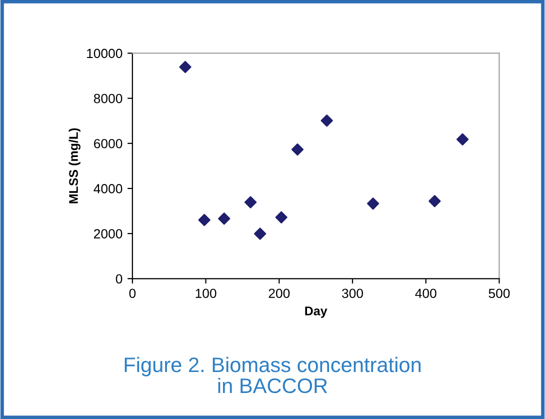 Image resolution: width=545 pixels, height=419 pixels. Describe the element at coordinates (272, 375) in the screenshot. I see `caption: Figure 2. Biomass concentration in BACCOR` at that location.